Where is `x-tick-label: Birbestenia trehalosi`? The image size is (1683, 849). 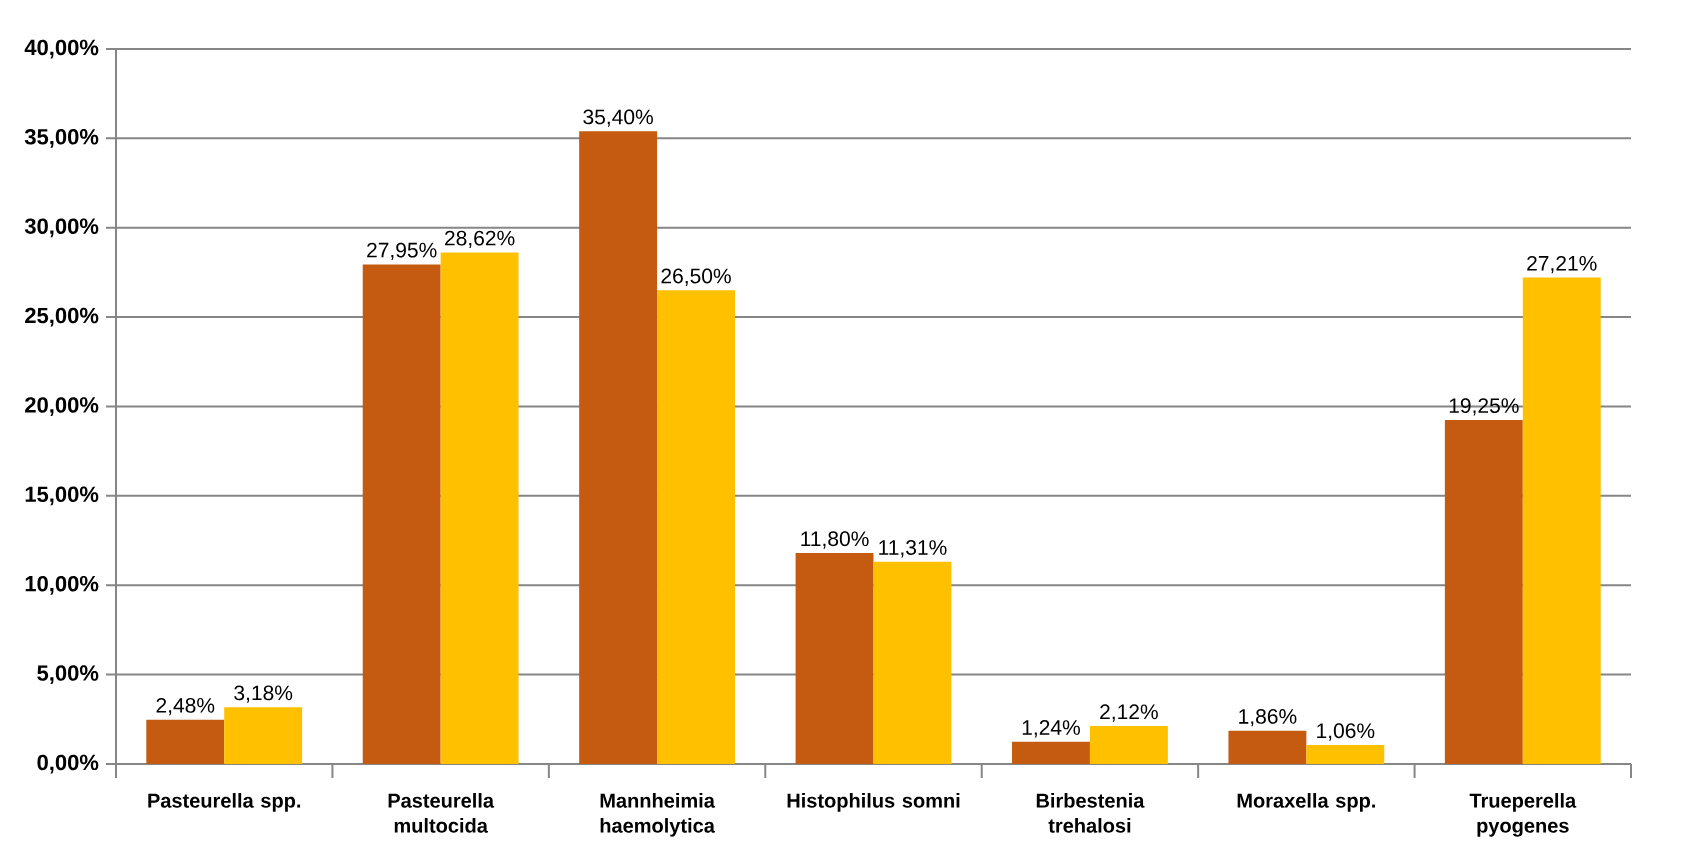
x-tick-label: Birbestenia trehalosi is located at coordinates (1090, 813).